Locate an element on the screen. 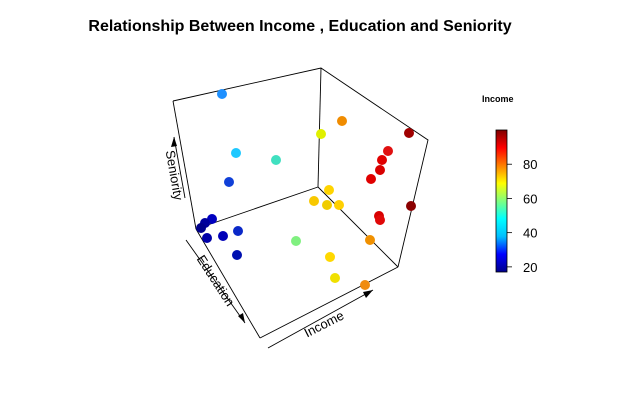  income-arrowhead is located at coordinates (368, 294).